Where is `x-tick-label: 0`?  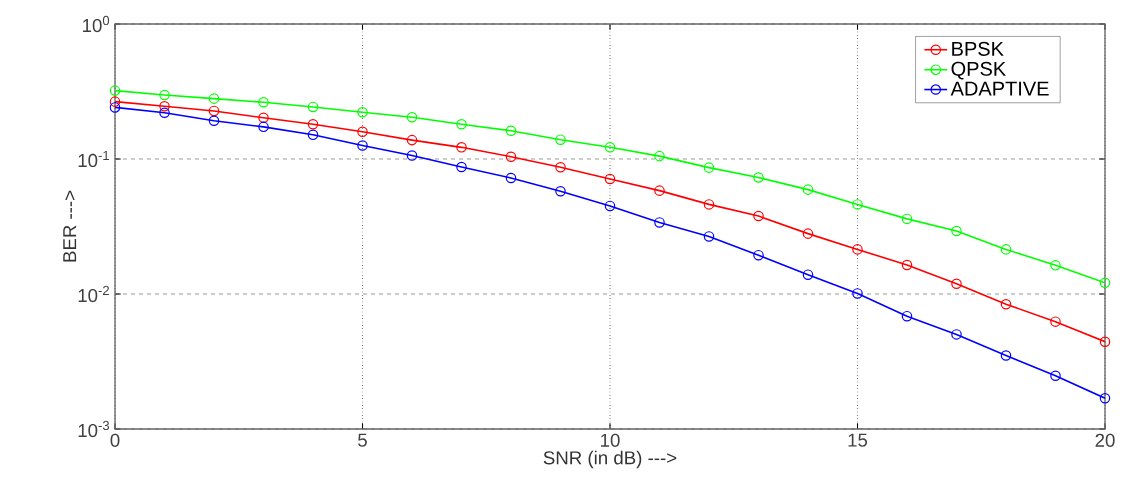 x-tick-label: 0 is located at coordinates (115, 440).